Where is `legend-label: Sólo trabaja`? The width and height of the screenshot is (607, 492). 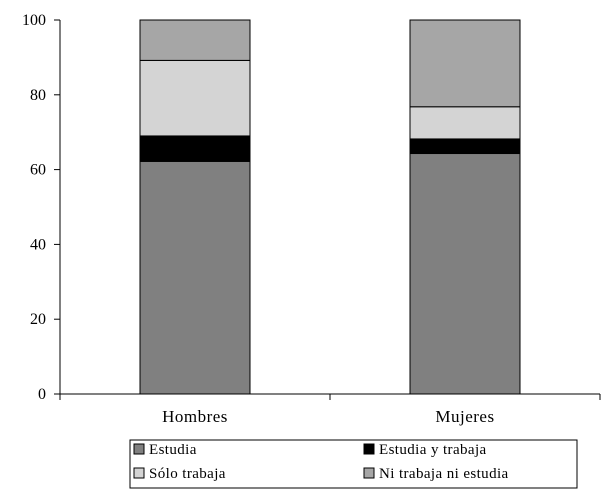
legend-label: Sólo trabaja is located at coordinates (187, 474).